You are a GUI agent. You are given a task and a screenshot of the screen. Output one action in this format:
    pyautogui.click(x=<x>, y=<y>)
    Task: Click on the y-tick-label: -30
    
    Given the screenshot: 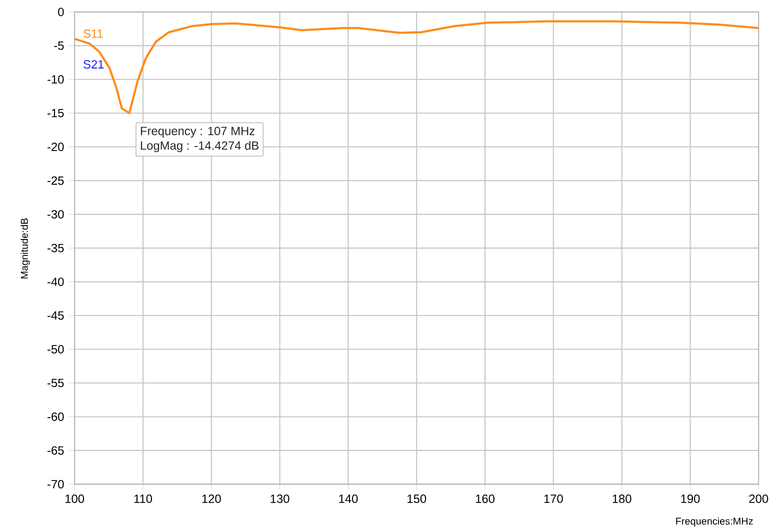 What is the action you would take?
    pyautogui.click(x=56, y=214)
    